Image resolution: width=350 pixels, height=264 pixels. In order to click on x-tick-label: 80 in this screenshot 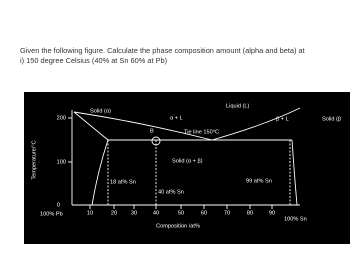, I will do `click(250, 213)`.